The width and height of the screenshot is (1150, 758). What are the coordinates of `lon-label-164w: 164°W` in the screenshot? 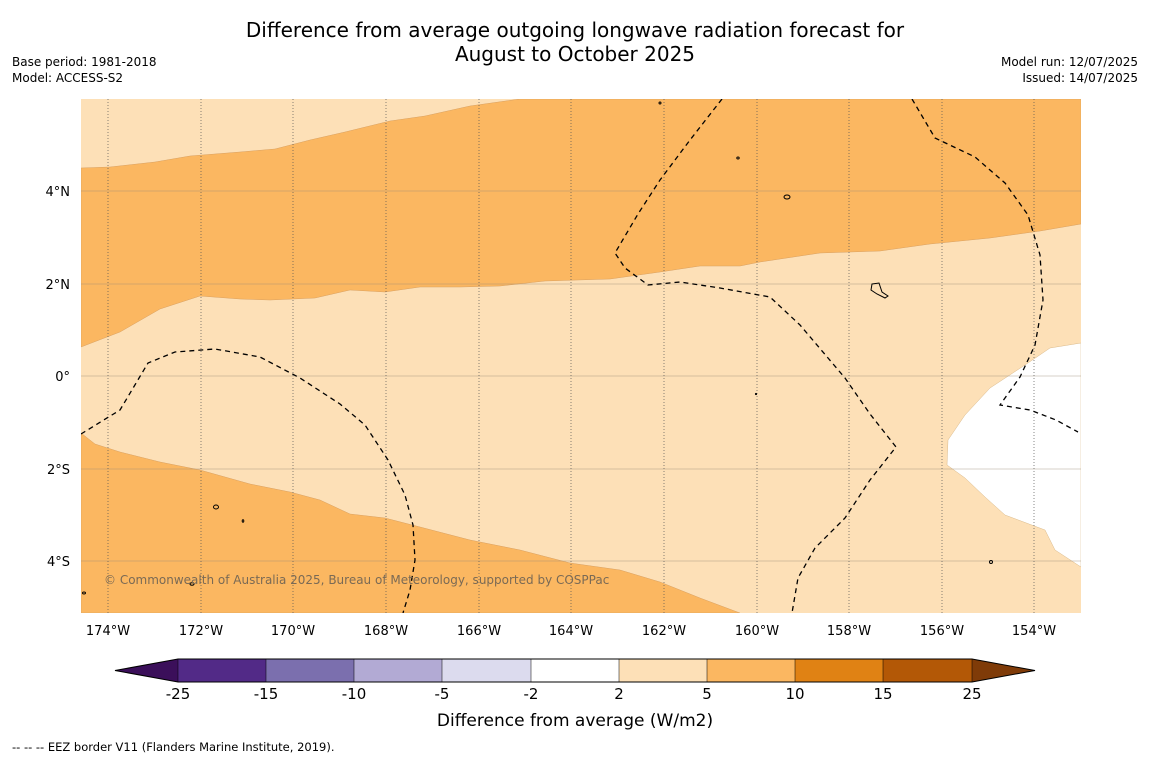 It's located at (571, 631).